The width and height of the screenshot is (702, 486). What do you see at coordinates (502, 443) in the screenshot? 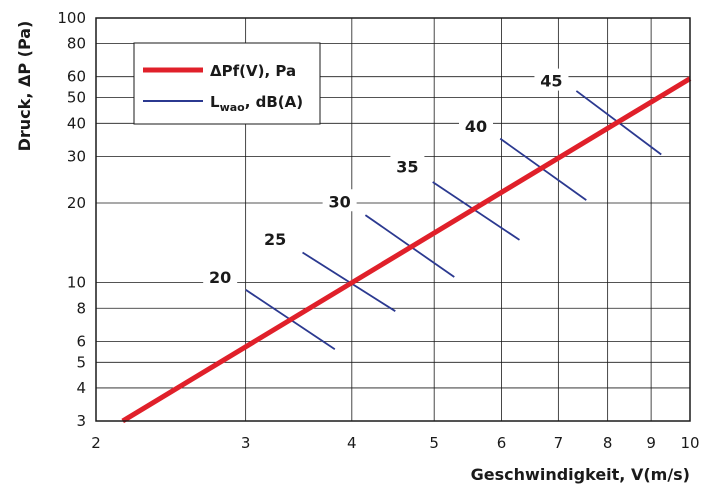
I see `x-tick-label: 6` at bounding box center [502, 443].